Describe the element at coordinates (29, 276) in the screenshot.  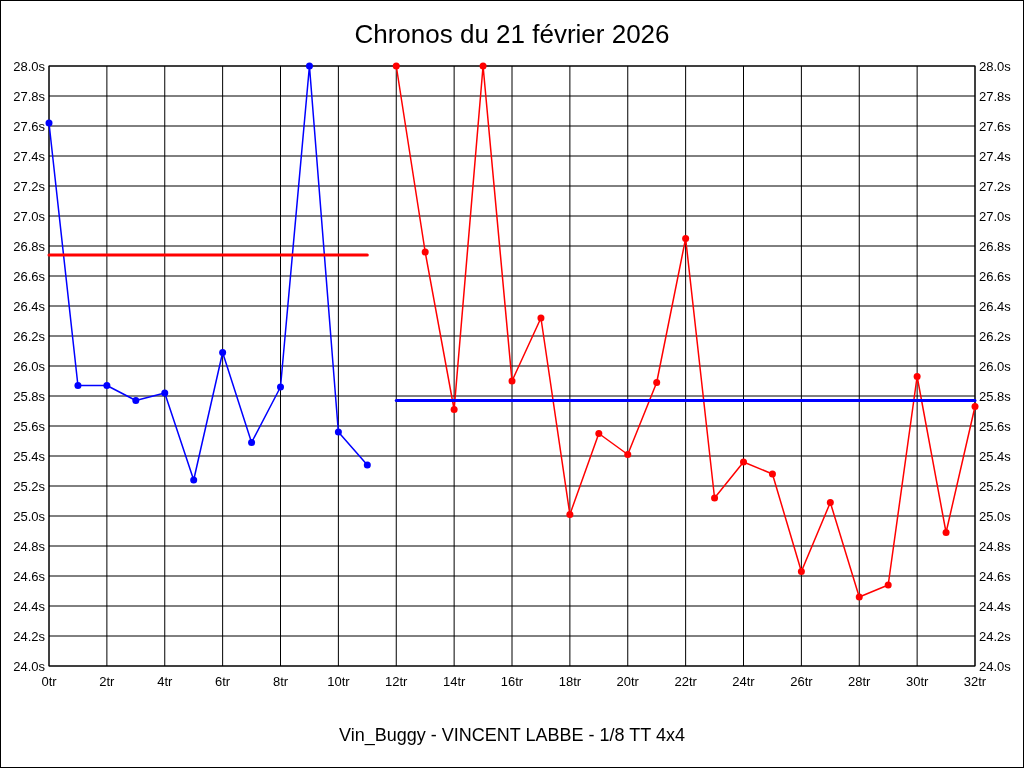
I see `y-tick-label: 26.6s` at that location.